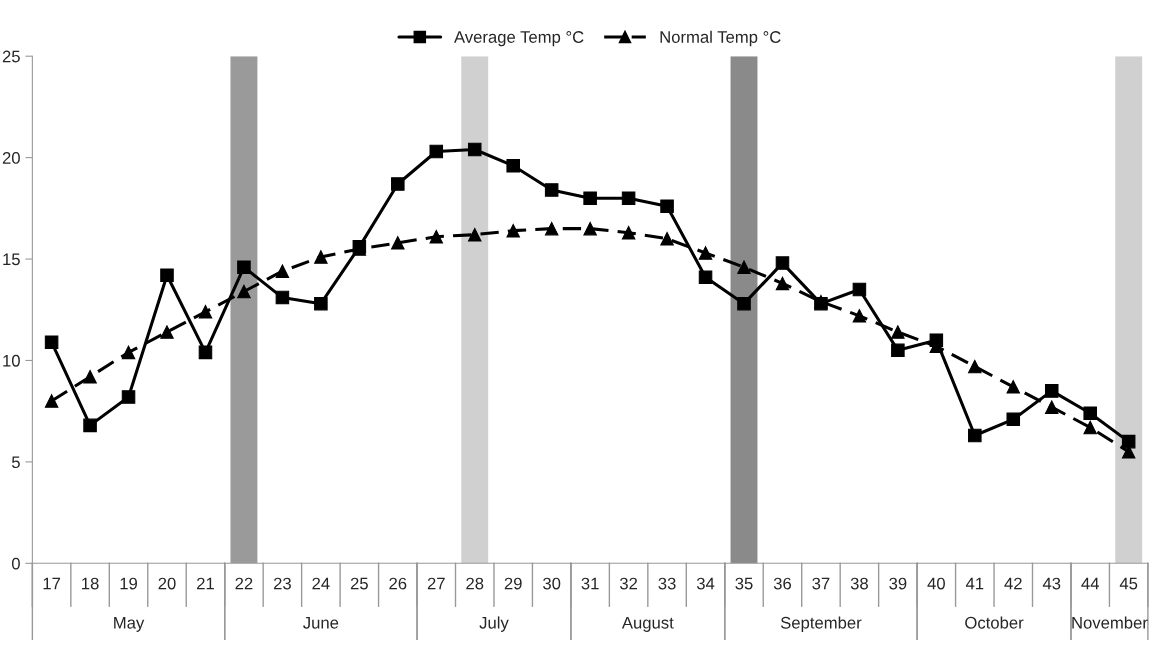 This screenshot has height=646, width=1156. I want to click on x-tick-label: 27, so click(436, 583).